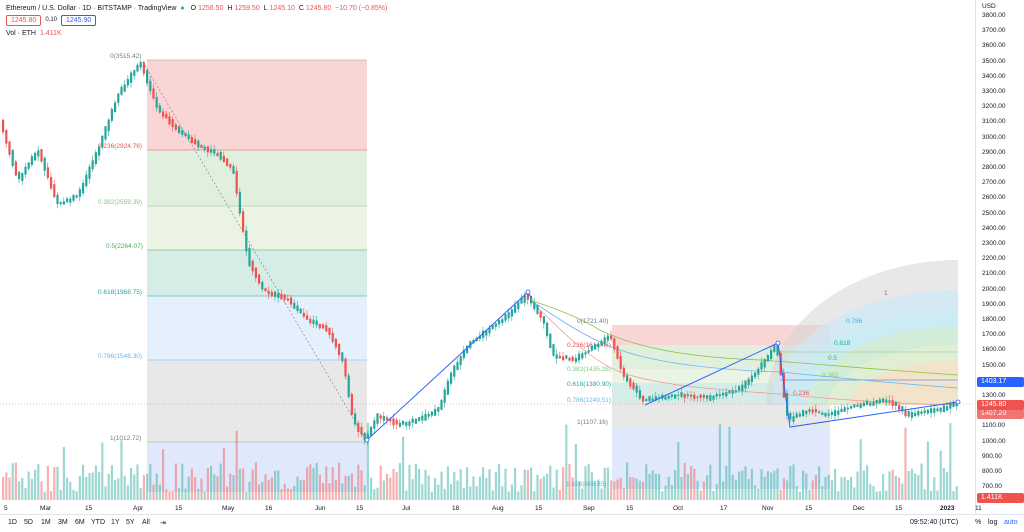  Describe the element at coordinates (6, 508) in the screenshot. I see `time-axis-tick: 5` at that location.